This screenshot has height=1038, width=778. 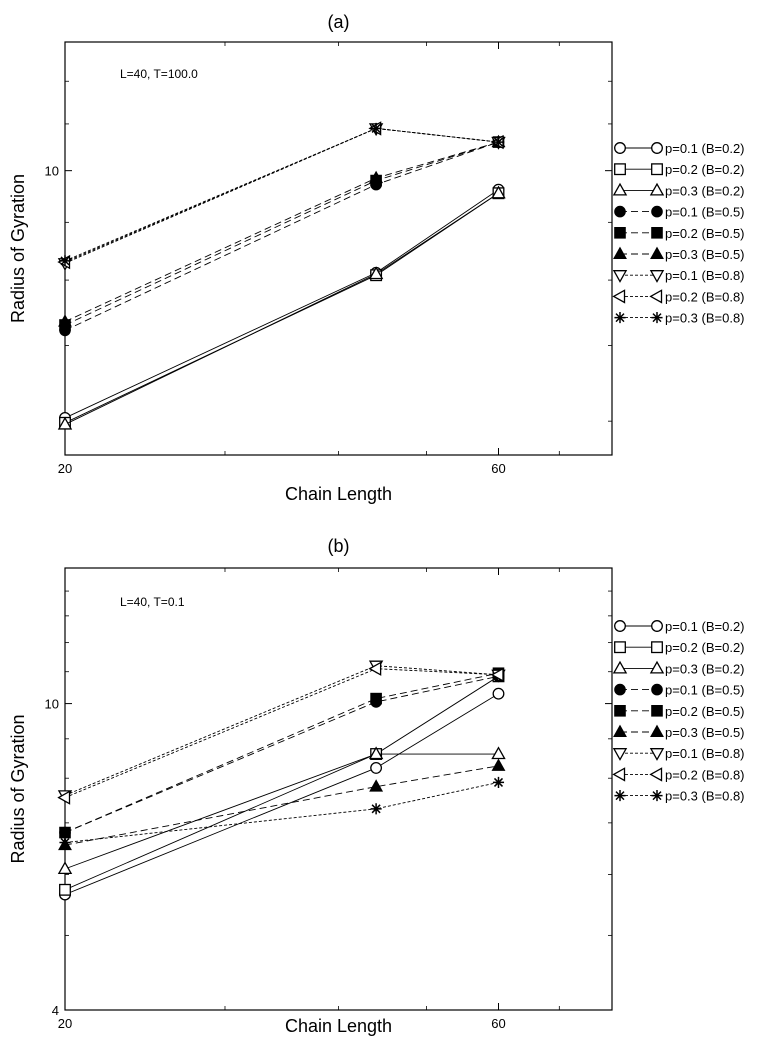 I want to click on x-axis-label: Chain Length, so click(x=338, y=494).